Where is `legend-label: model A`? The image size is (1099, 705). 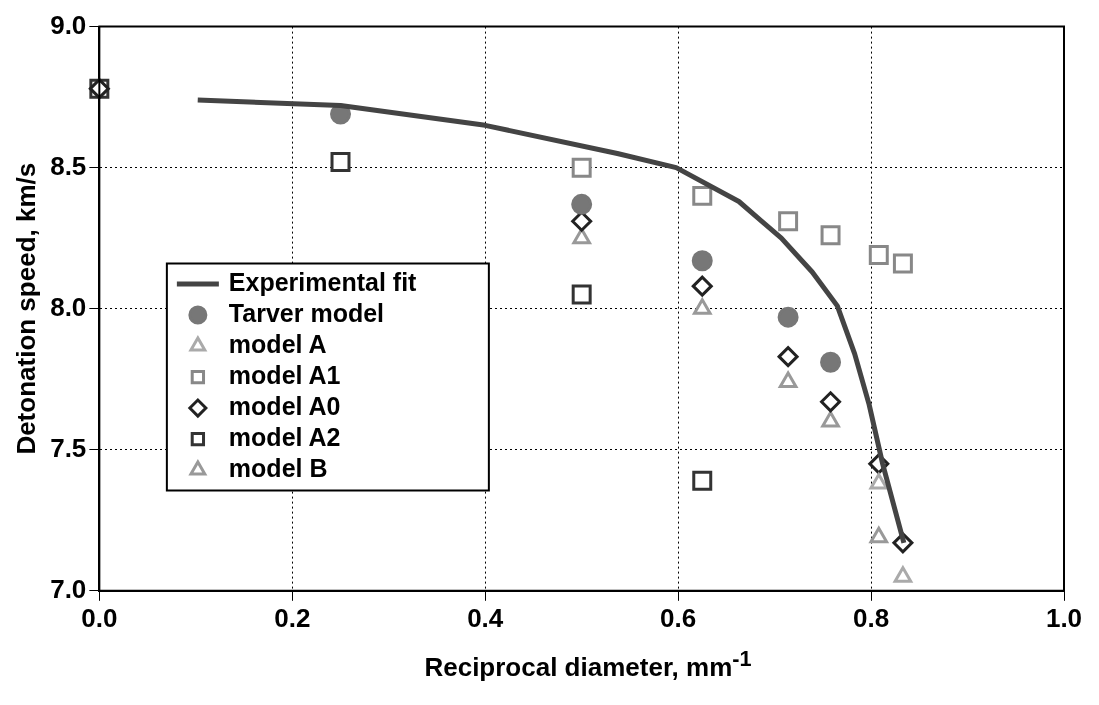 legend-label: model A is located at coordinates (277, 343).